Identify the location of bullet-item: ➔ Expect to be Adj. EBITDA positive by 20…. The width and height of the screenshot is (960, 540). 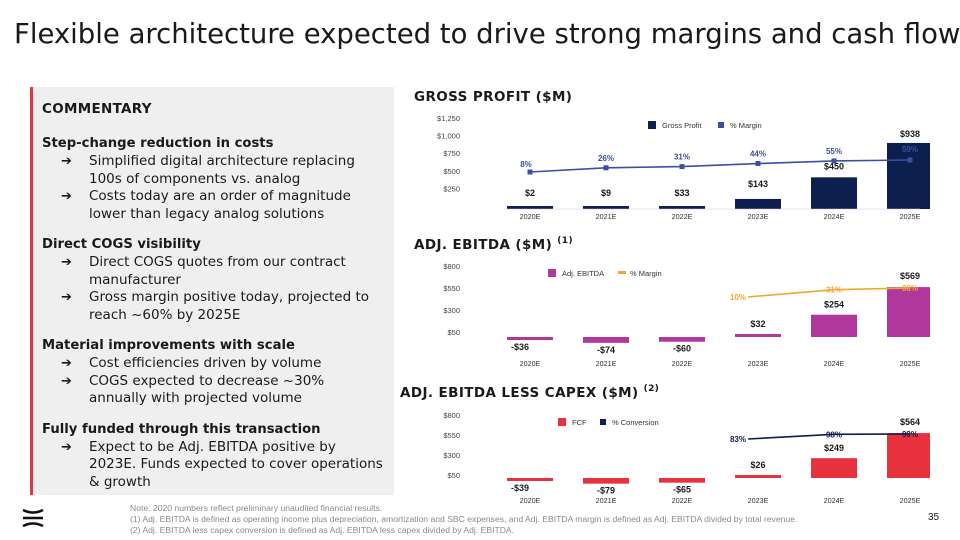
(213, 465).